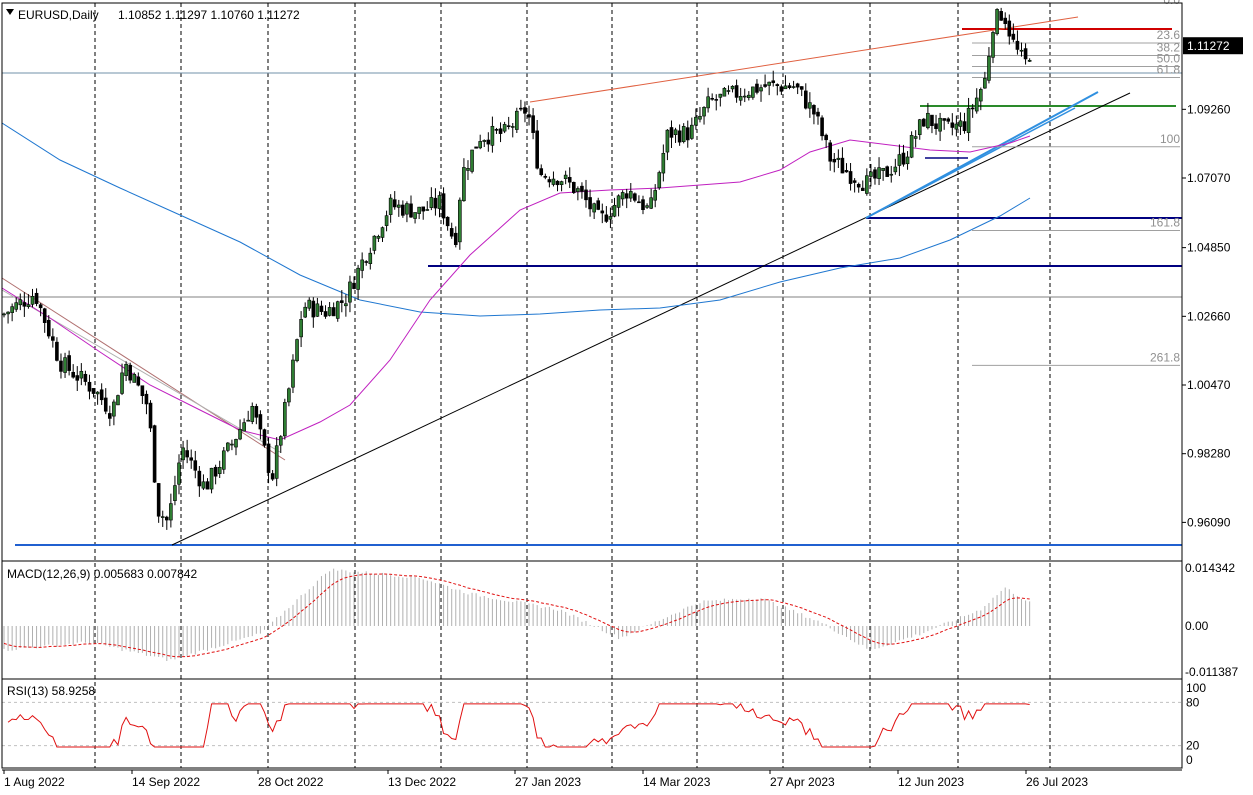  What do you see at coordinates (592, 713) in the screenshot?
I see `rsi-layer` at bounding box center [592, 713].